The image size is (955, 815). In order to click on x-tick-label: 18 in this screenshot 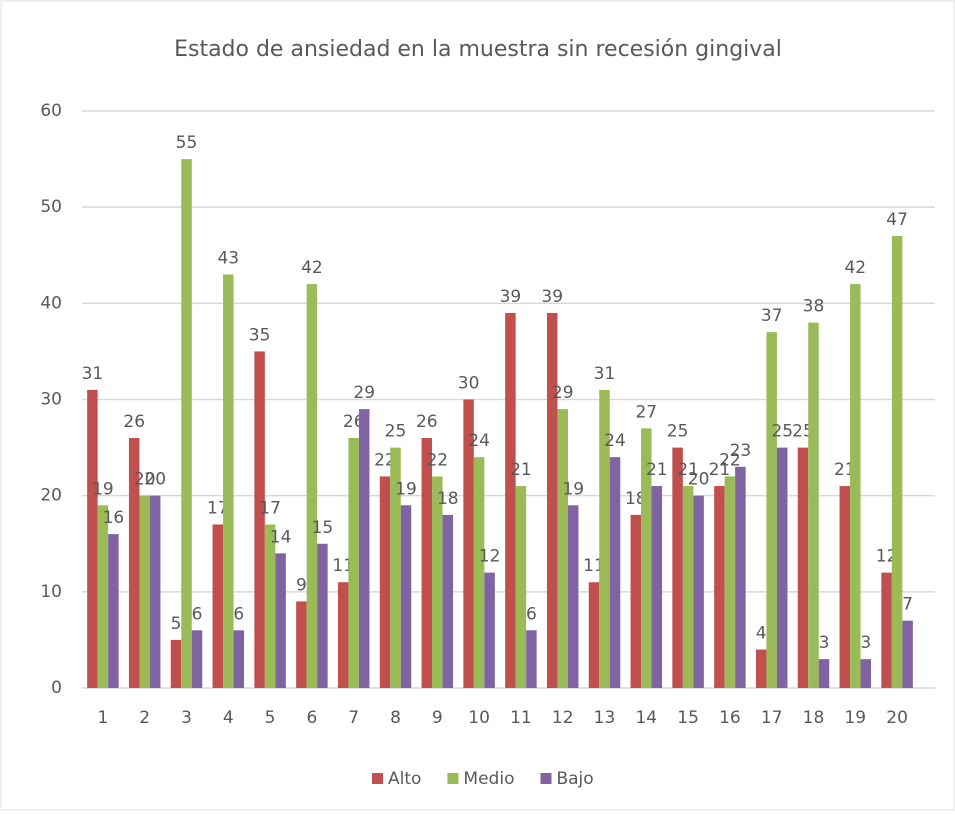, I will do `click(814, 718)`.